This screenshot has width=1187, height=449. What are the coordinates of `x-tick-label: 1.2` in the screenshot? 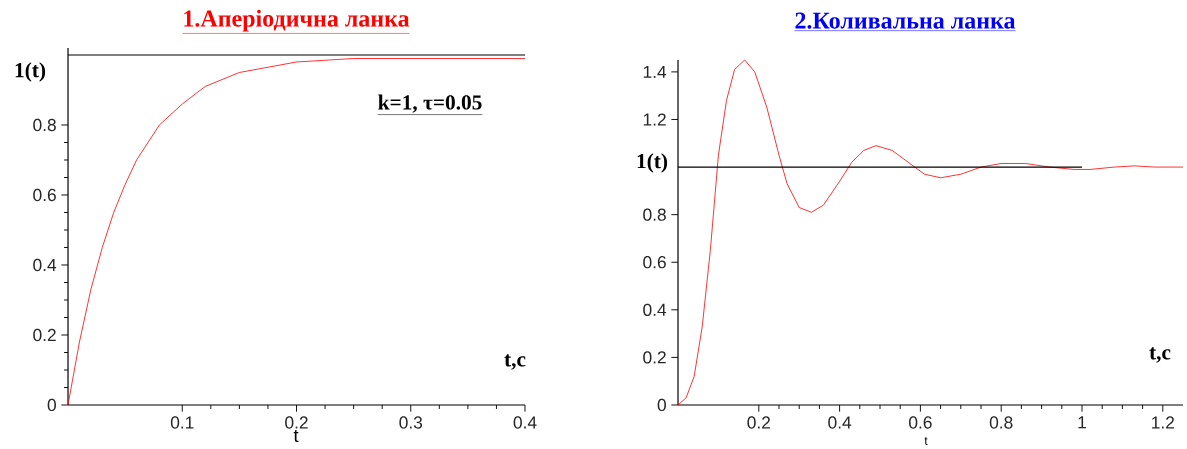 It's located at (1163, 422).